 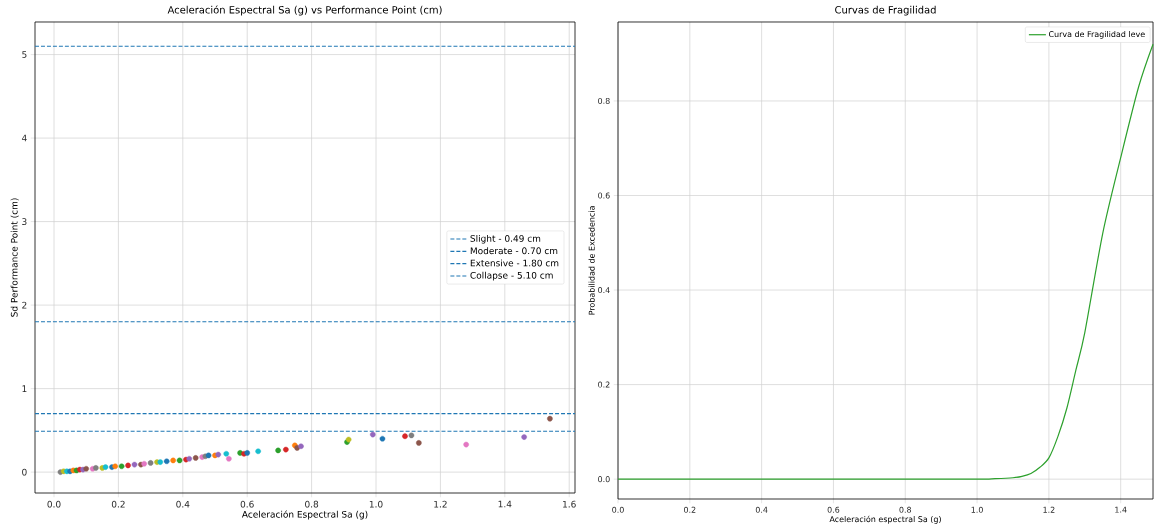 I want to click on x-tick-label: 1.4, so click(x=505, y=504).